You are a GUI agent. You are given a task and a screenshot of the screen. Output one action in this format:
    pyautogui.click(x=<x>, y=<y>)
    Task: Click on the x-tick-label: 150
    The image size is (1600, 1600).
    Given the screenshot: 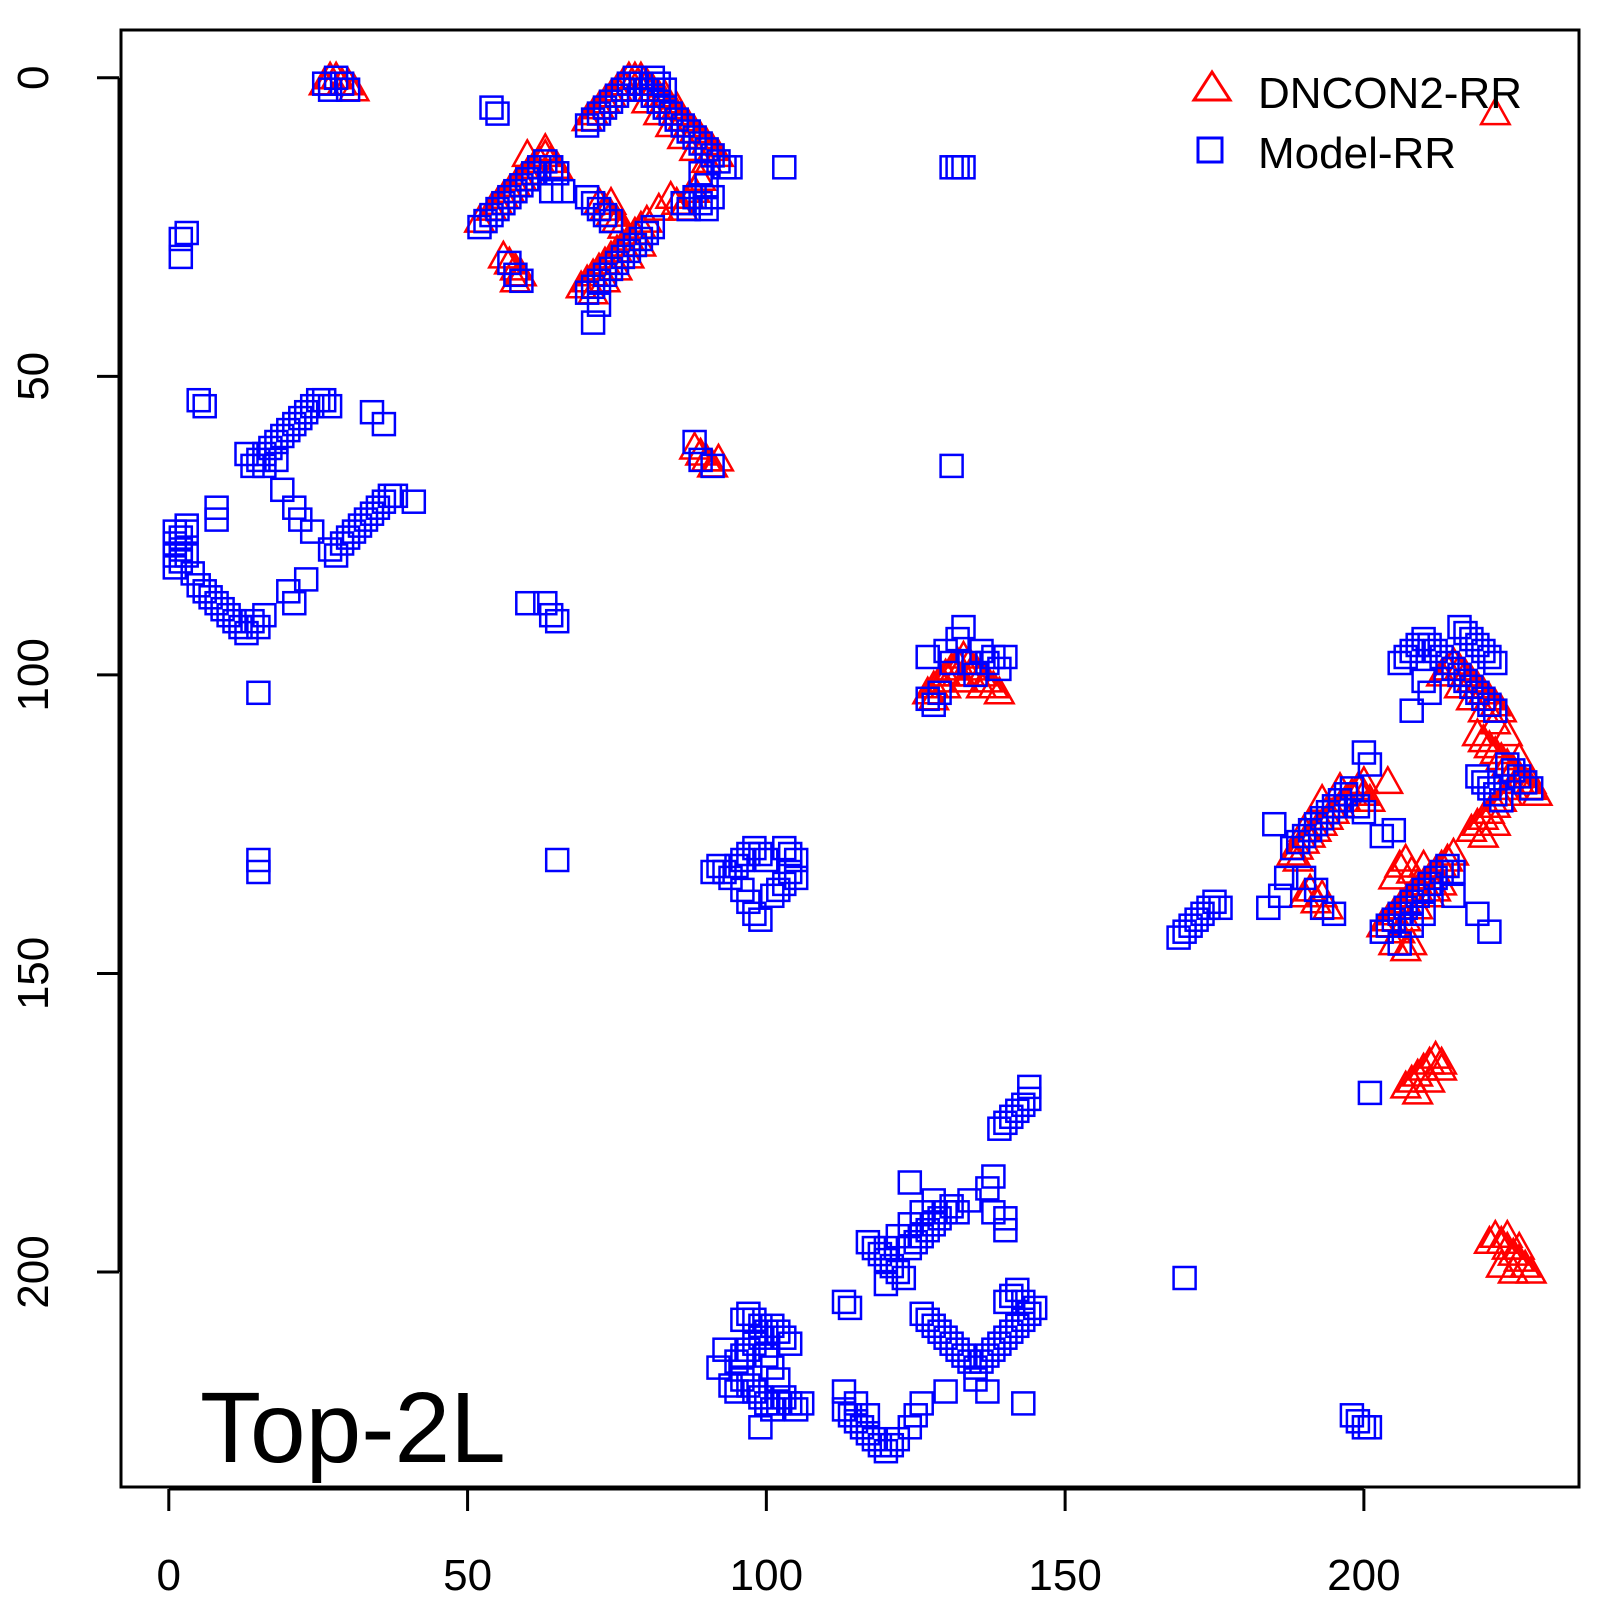 What is the action you would take?
    pyautogui.click(x=1064, y=1575)
    